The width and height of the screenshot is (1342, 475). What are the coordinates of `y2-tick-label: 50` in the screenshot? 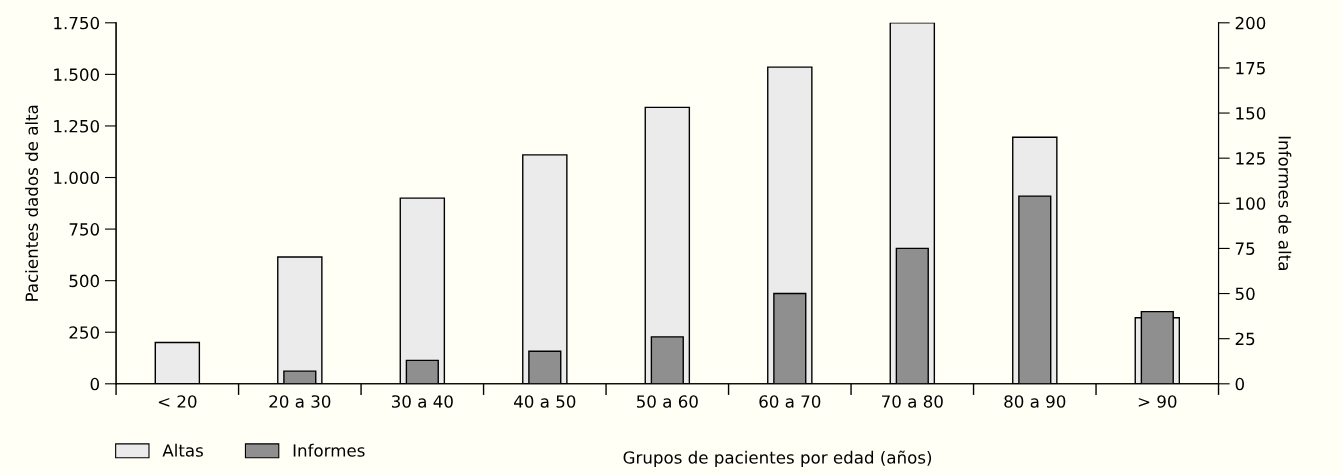 It's located at (1245, 294).